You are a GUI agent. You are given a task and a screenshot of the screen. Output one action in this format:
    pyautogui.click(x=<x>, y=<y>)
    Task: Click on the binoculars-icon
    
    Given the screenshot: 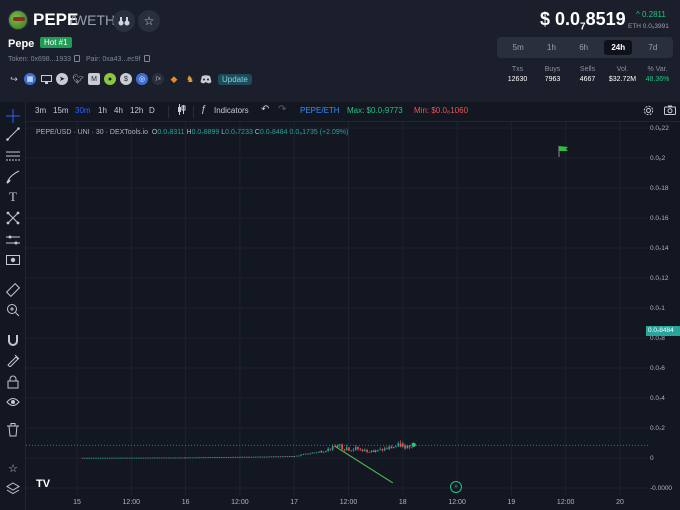 What is the action you would take?
    pyautogui.click(x=124, y=21)
    